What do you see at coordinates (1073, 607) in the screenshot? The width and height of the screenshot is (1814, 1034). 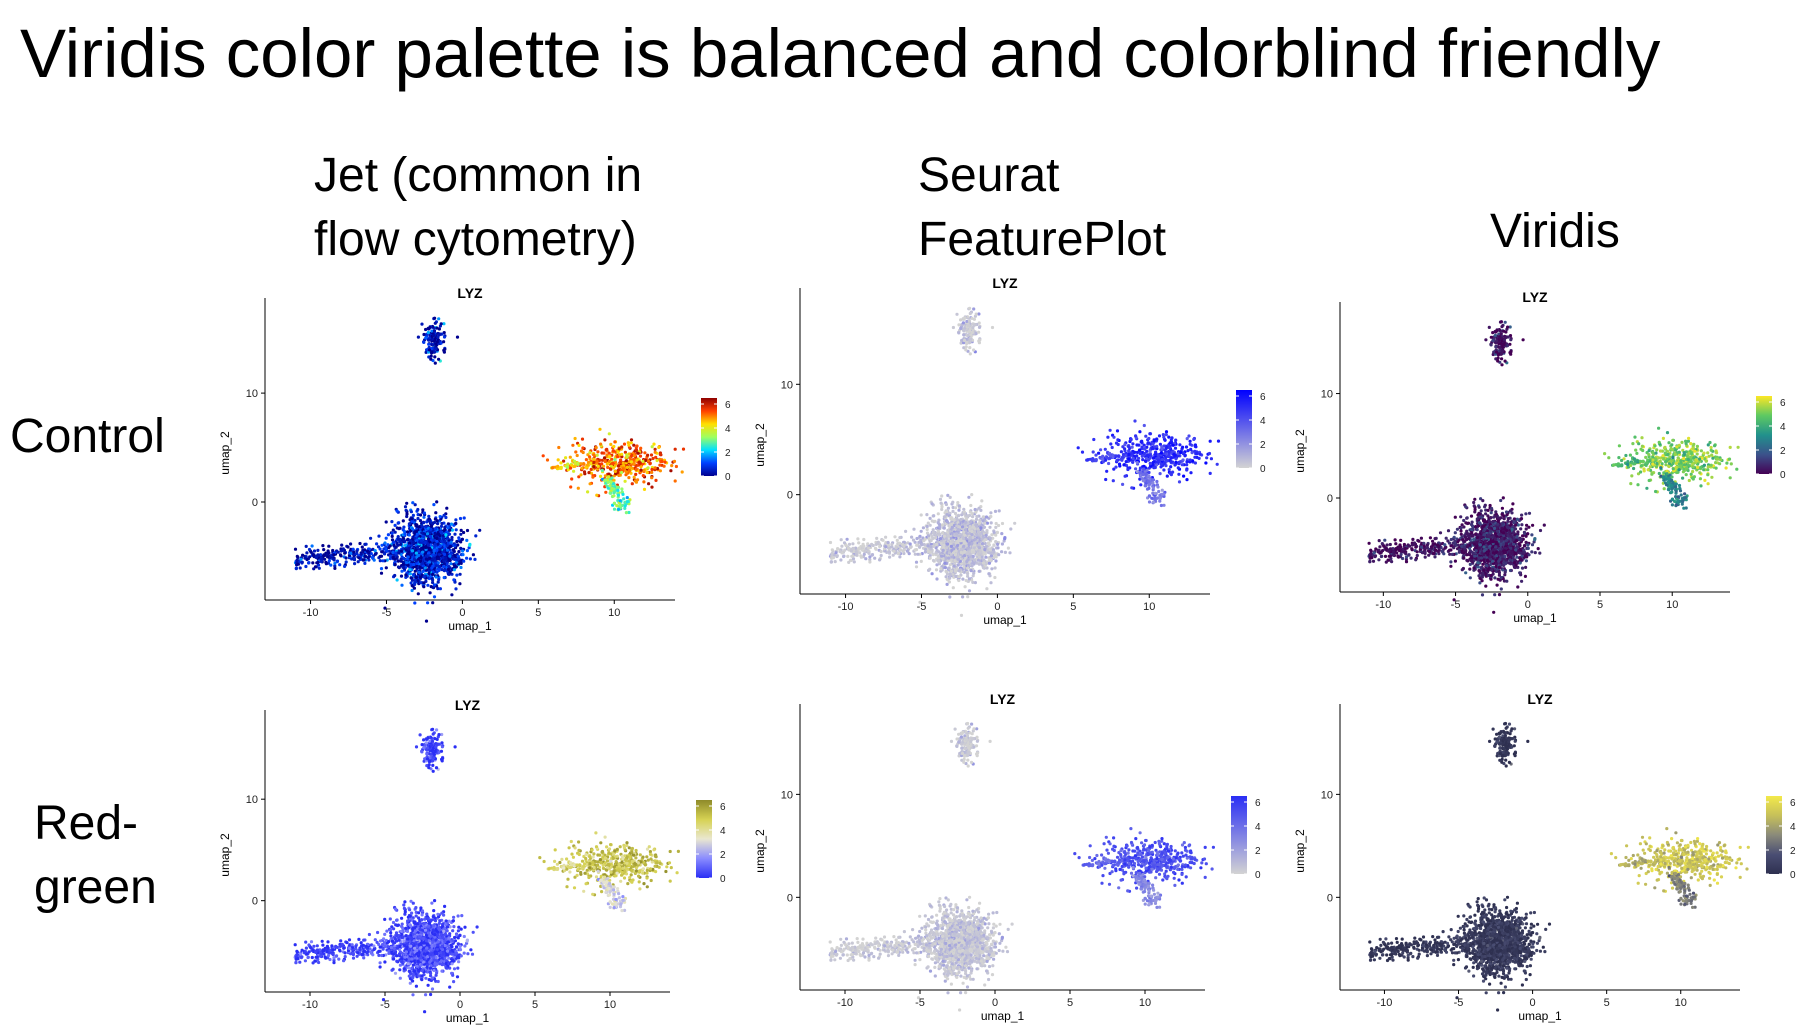 I see `x-tick-label: 5` at bounding box center [1073, 607].